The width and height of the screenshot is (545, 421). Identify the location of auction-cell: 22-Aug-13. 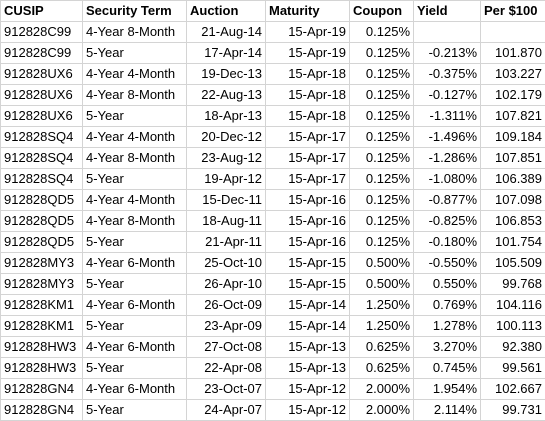
(226, 95).